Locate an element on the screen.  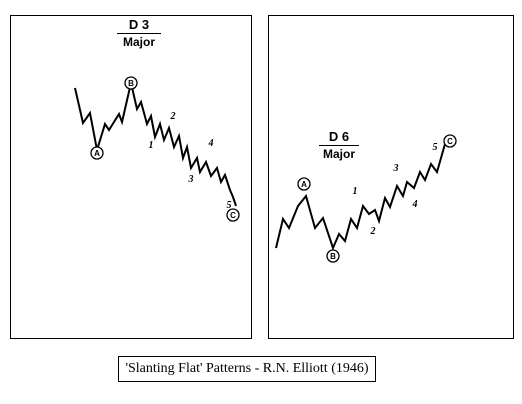
panel-header: D 3 Major is located at coordinates (139, 33).